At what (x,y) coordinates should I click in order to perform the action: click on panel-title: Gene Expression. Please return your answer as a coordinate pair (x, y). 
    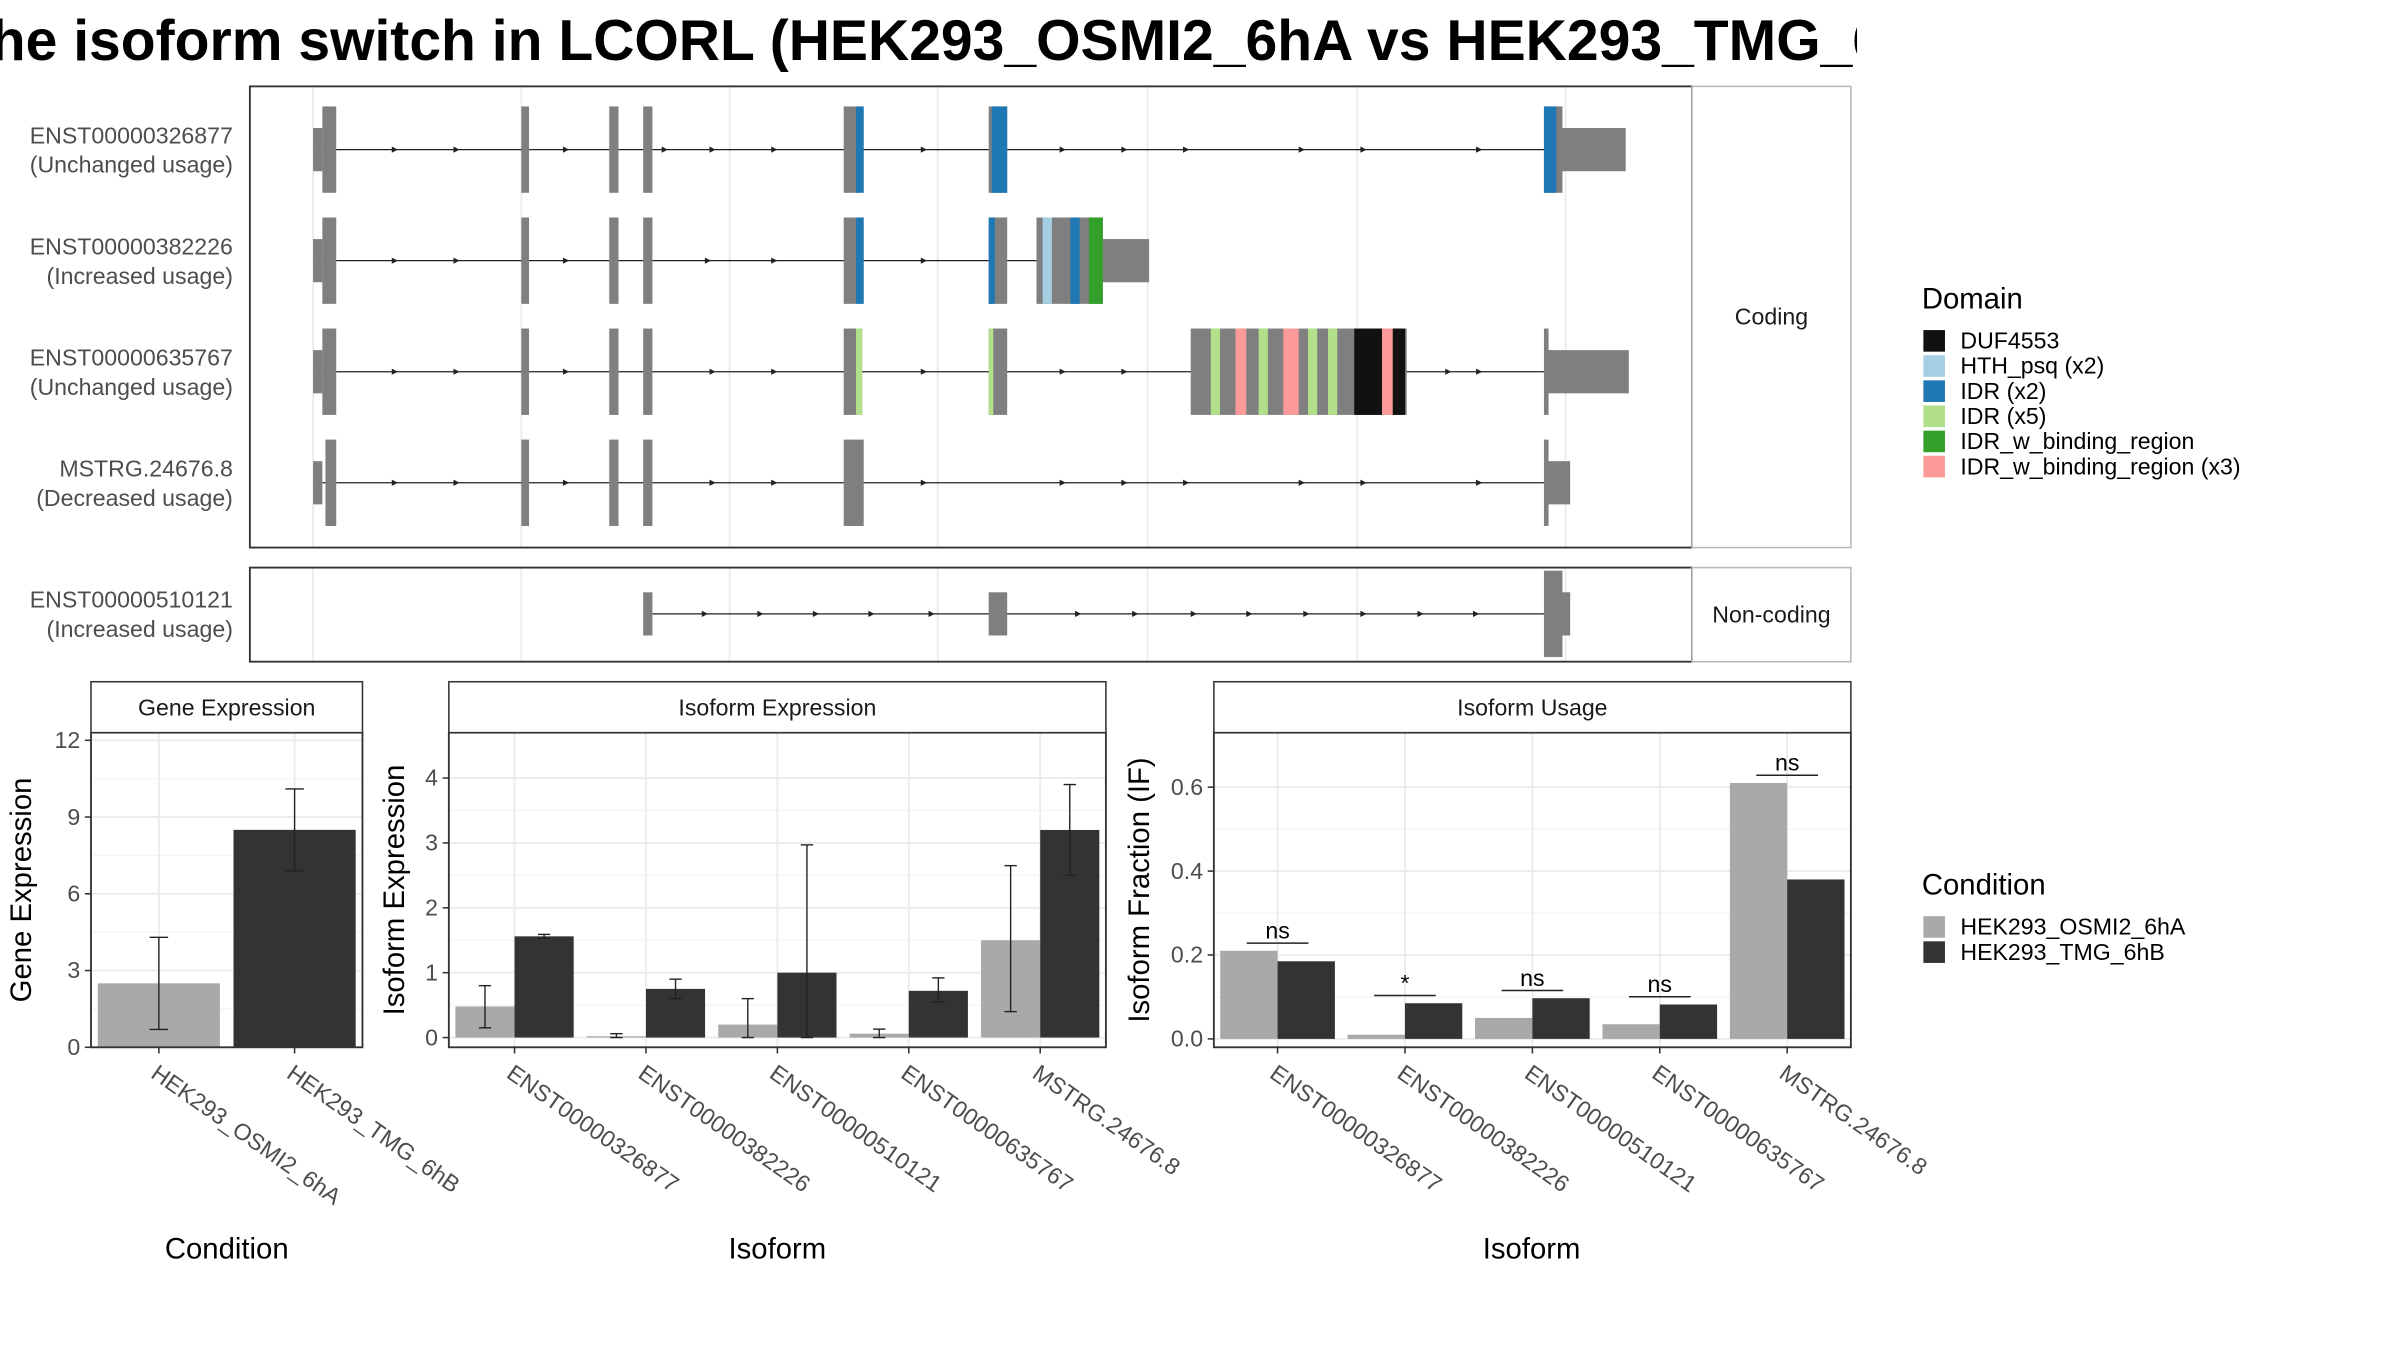
    Looking at the image, I should click on (226, 708).